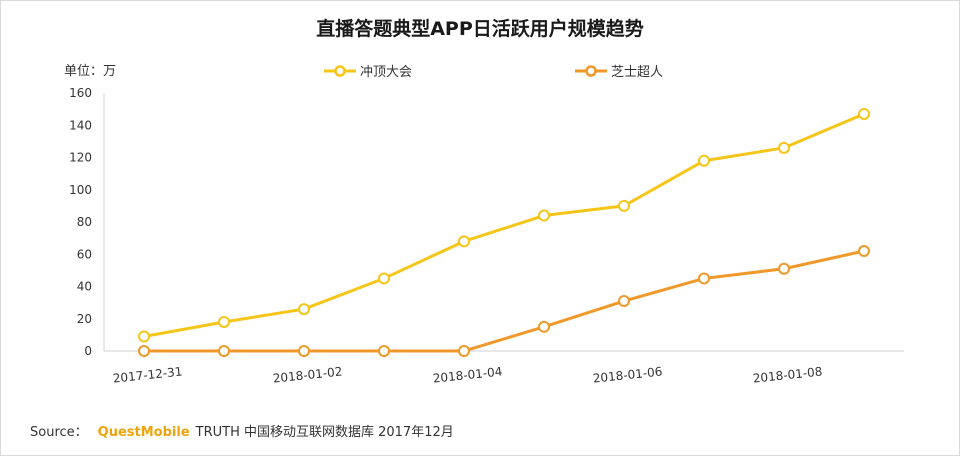 The width and height of the screenshot is (960, 456). What do you see at coordinates (84, 222) in the screenshot?
I see `y-tick-label: 80` at bounding box center [84, 222].